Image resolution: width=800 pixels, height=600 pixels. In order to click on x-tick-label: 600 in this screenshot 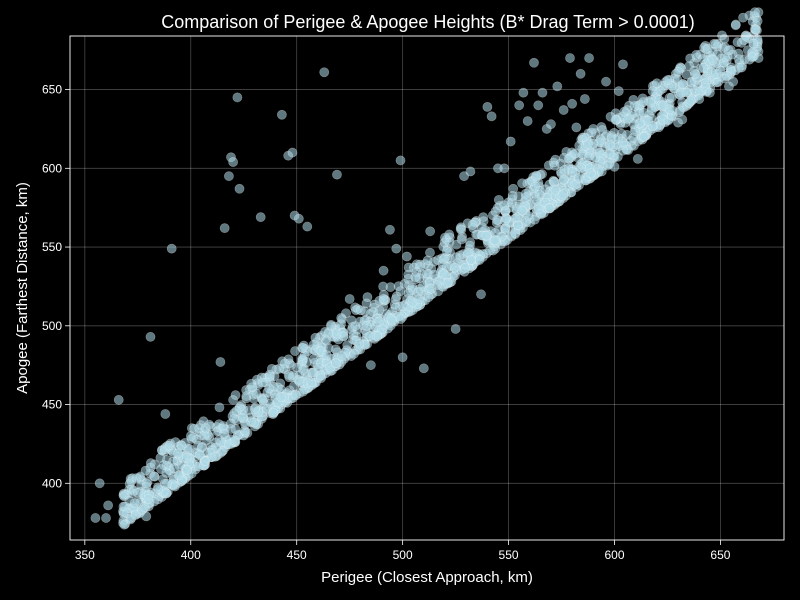, I will do `click(614, 555)`.